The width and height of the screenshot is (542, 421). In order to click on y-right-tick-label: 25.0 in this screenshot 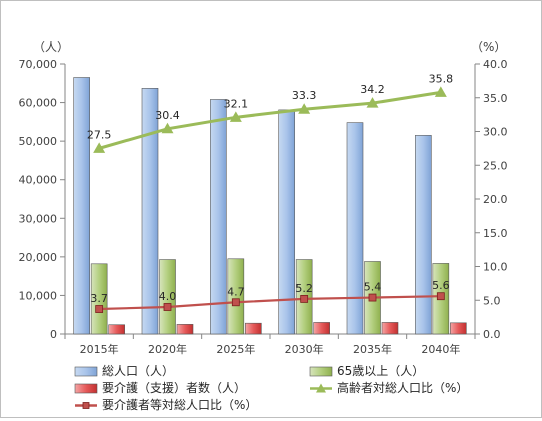, I will do `click(495, 165)`.